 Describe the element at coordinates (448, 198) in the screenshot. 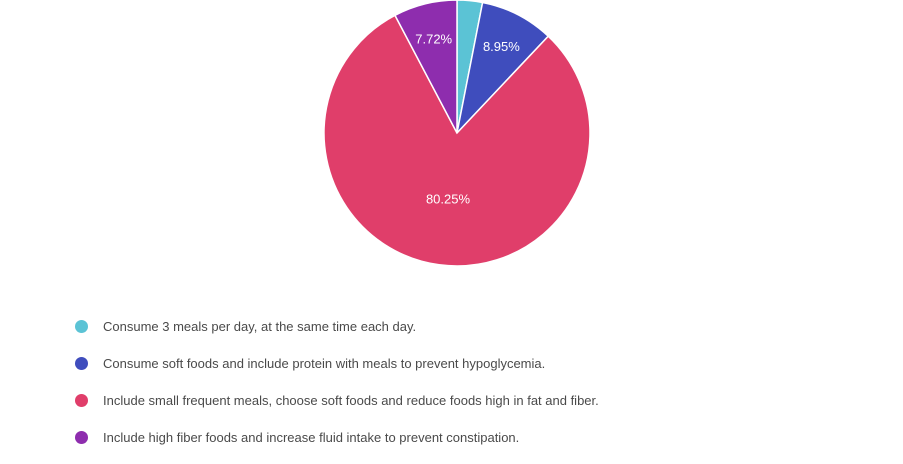

I see `slice-data-label: 80.25%` at that location.